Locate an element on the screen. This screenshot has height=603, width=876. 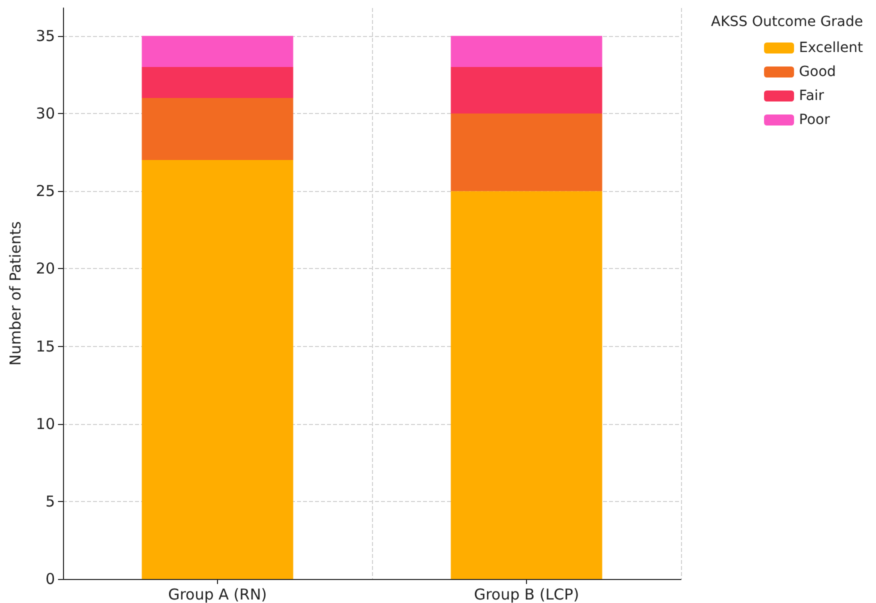
y-tick-label: 10 is located at coordinates (45, 423).